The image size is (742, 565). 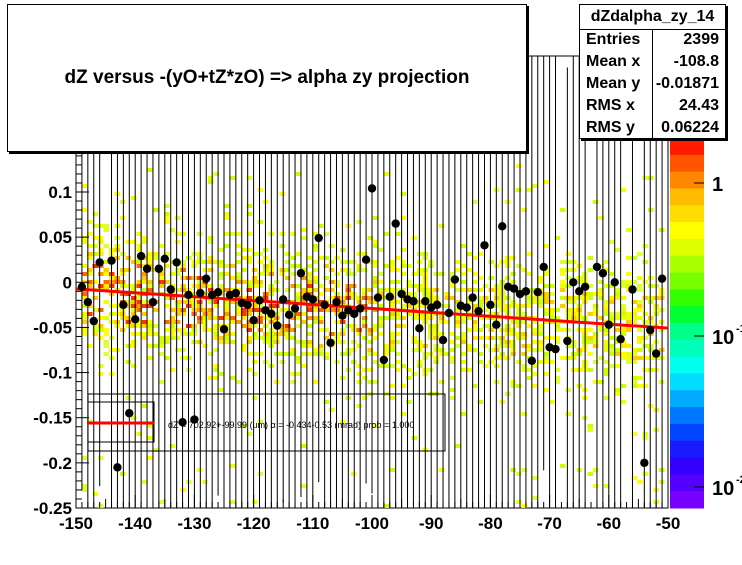 I want to click on stats-key: Entries, so click(x=613, y=39).